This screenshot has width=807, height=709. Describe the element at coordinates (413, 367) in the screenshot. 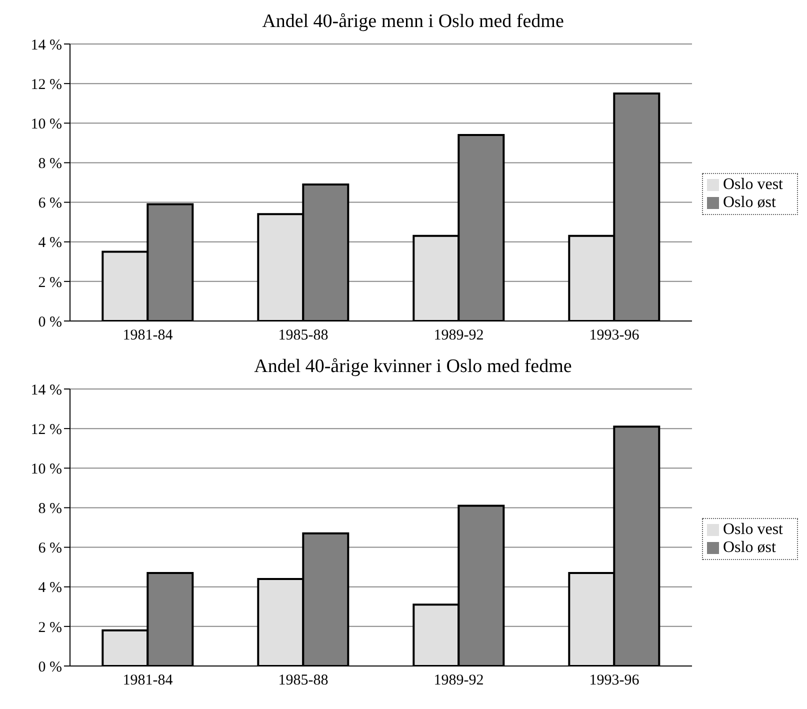

I see `chart-title: Andel 40-årige kvinner i Oslo med fedme` at that location.